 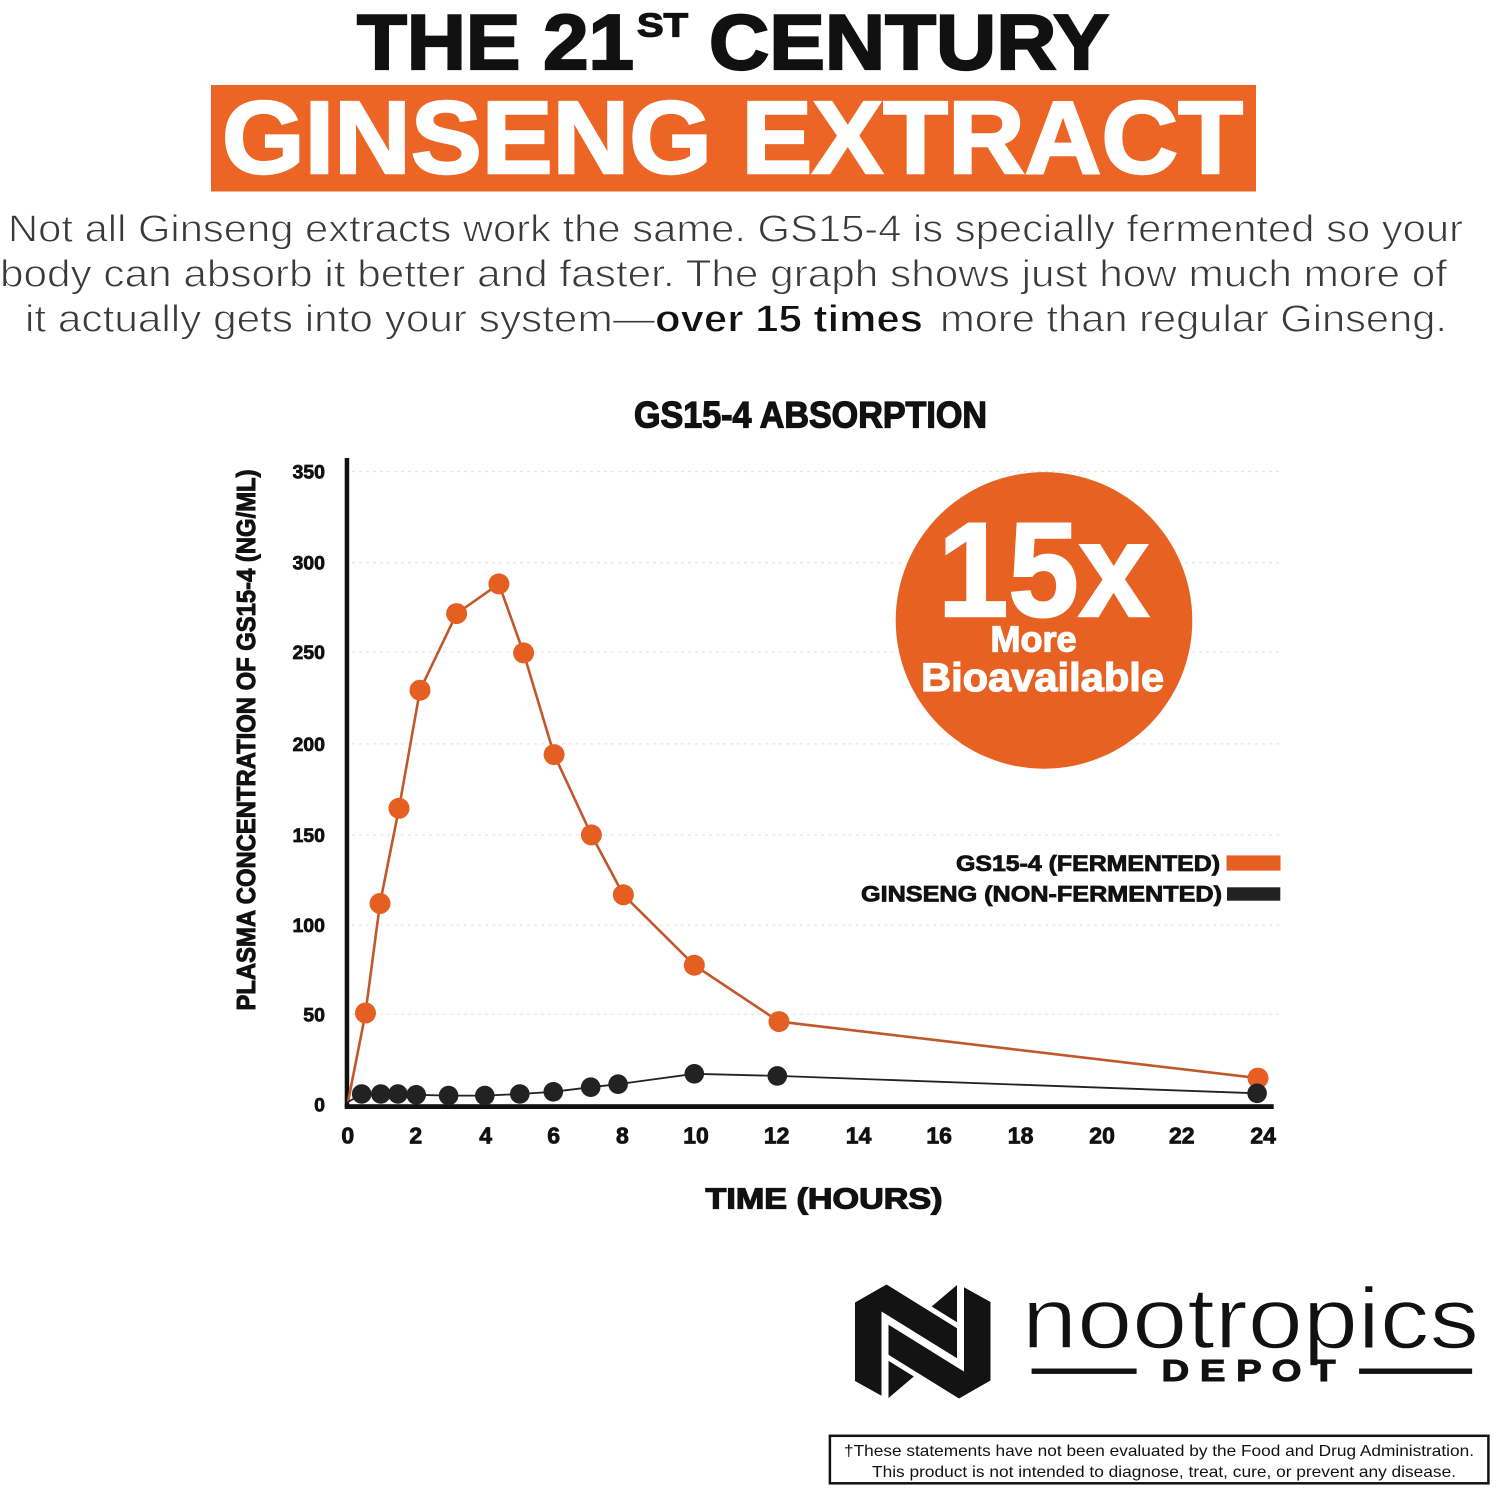 I want to click on svg-text: 250, so click(x=308, y=653).